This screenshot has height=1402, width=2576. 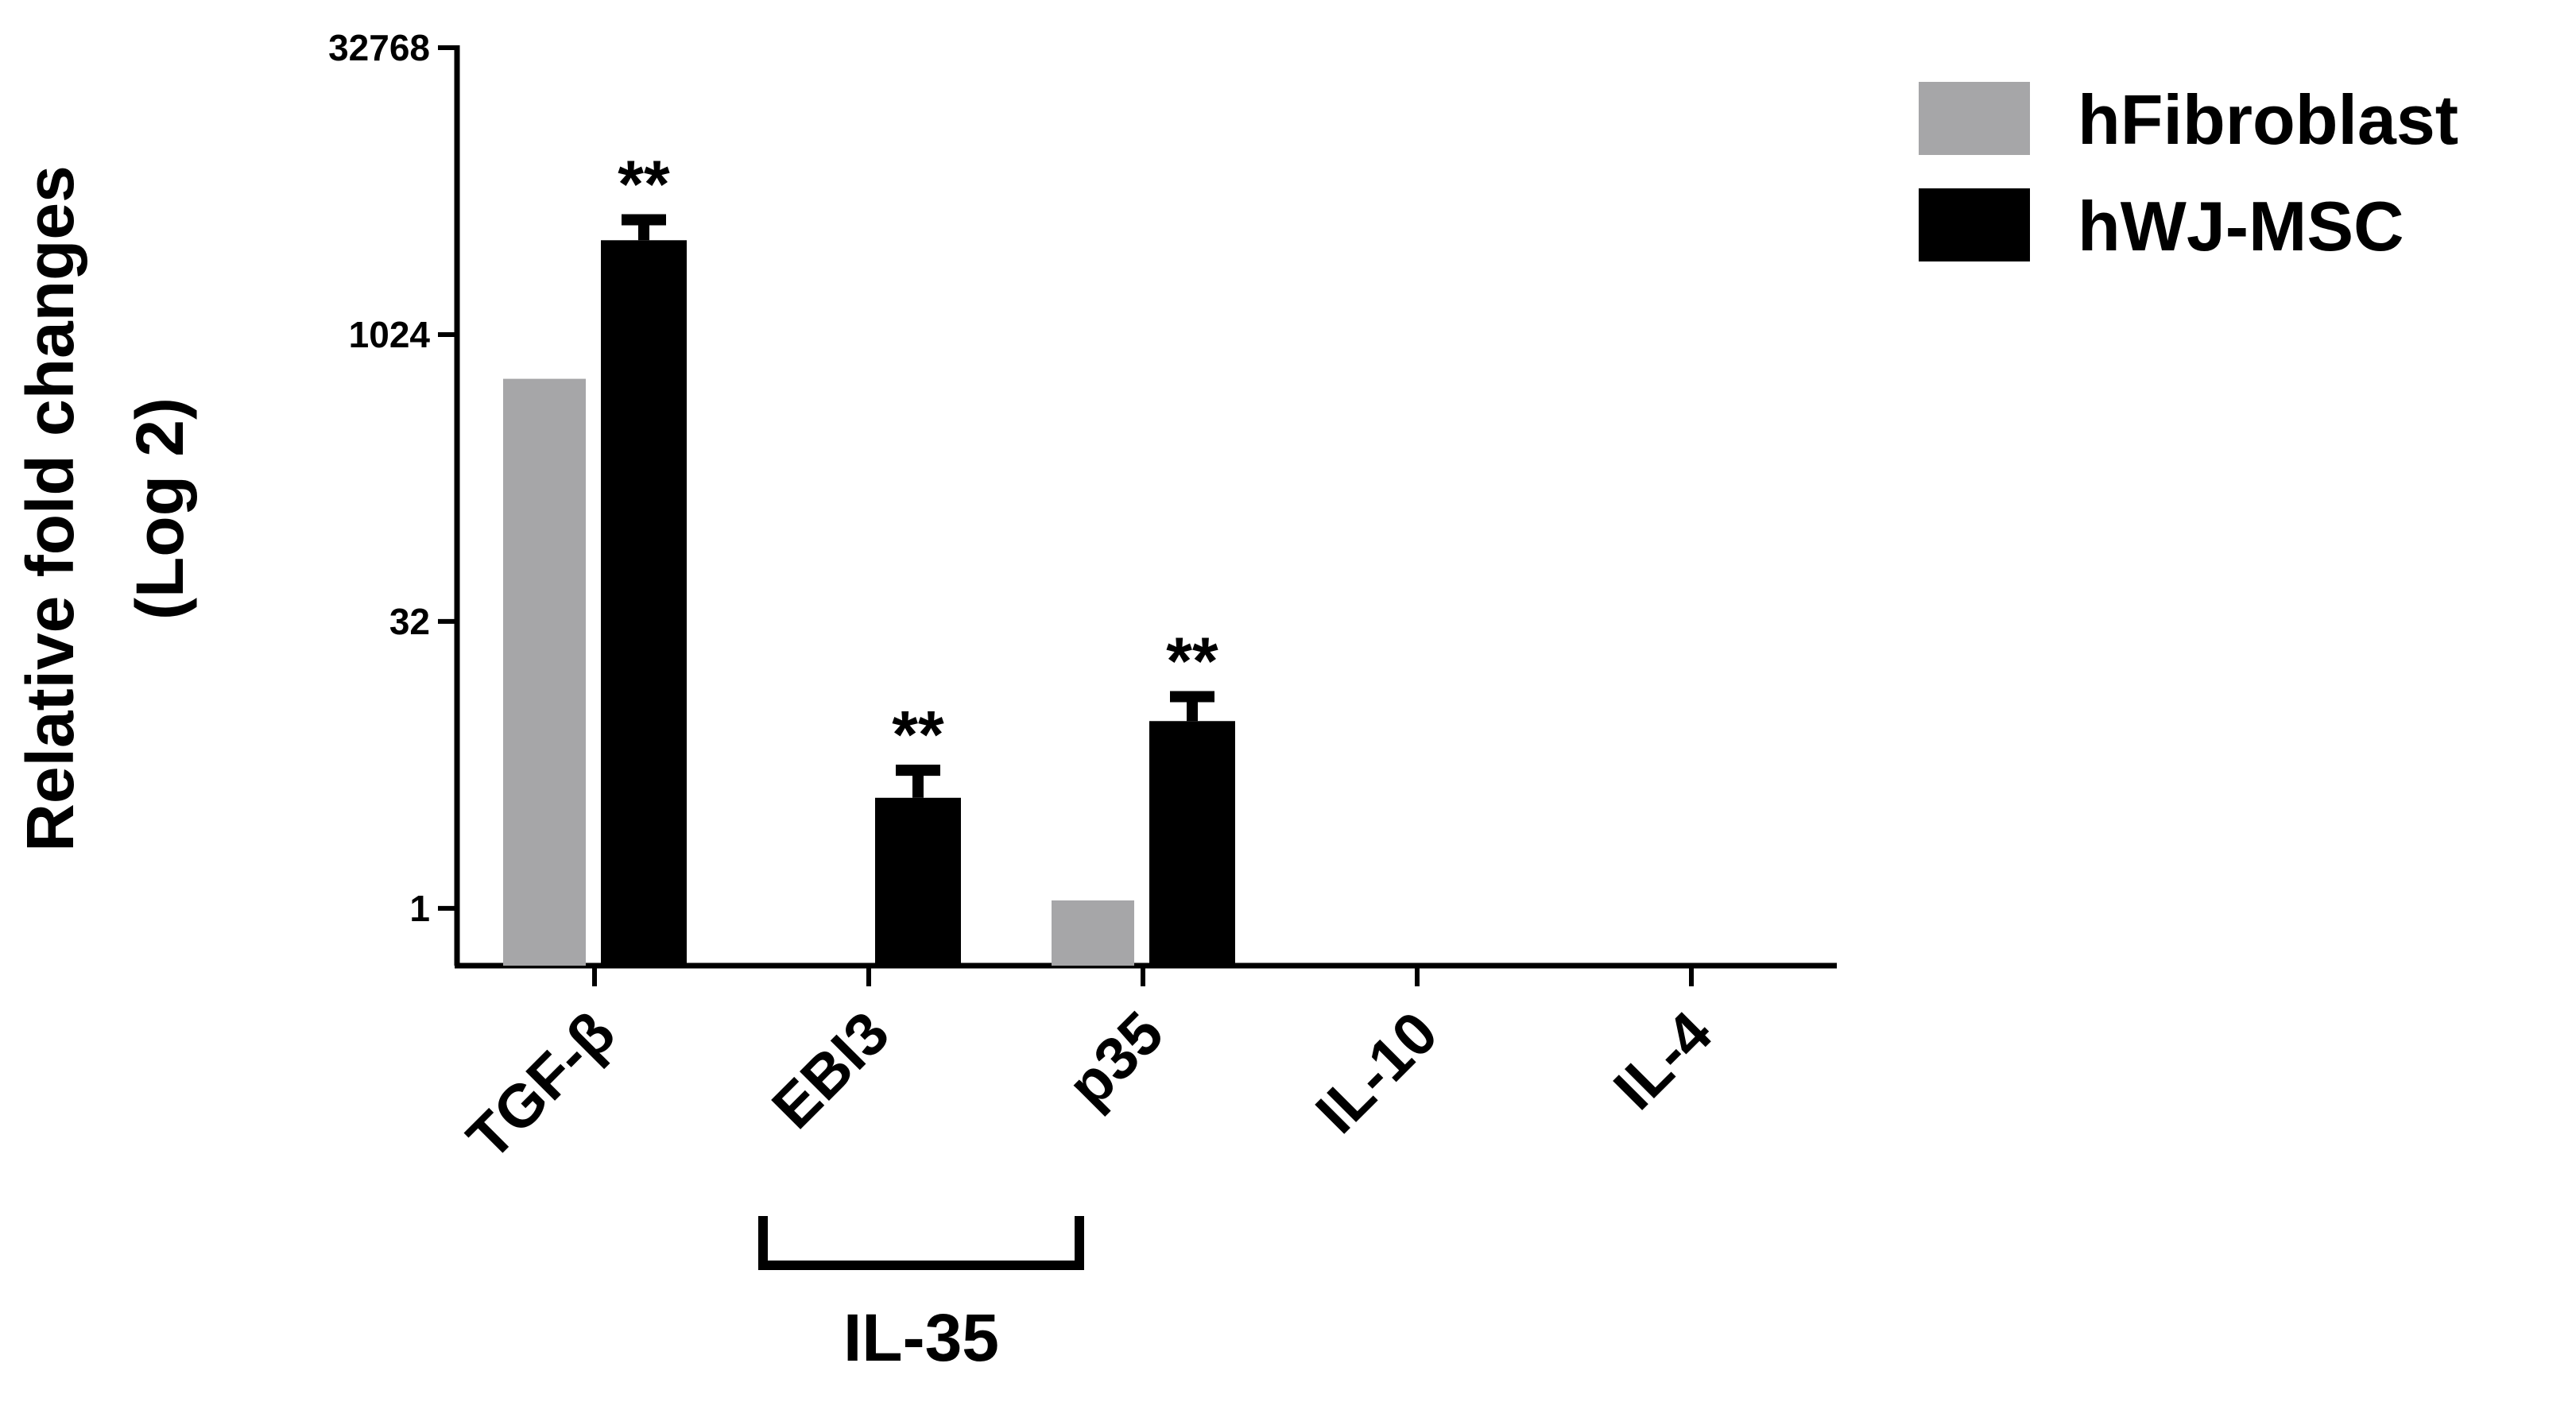 What do you see at coordinates (830, 1070) in the screenshot?
I see `x-tick-label: EBI3` at bounding box center [830, 1070].